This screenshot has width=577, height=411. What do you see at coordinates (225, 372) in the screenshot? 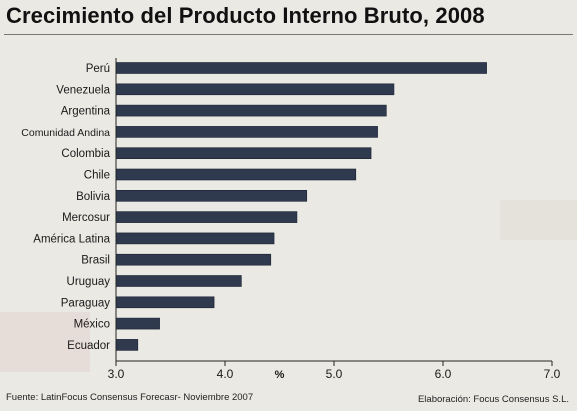
I see `x-tick-label-1: 4.0` at bounding box center [225, 372].